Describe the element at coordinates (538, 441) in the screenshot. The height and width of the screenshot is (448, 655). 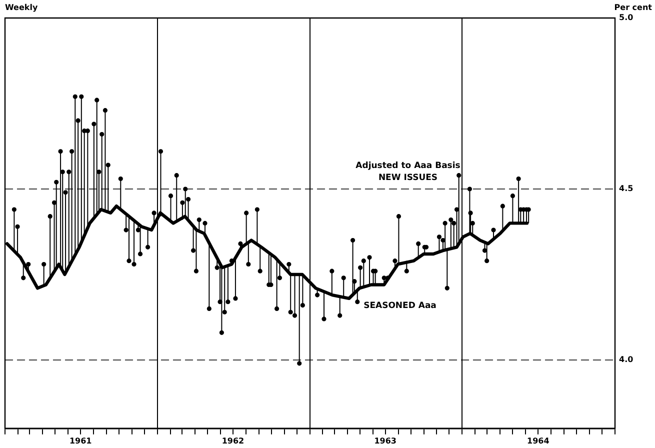
I see `x-tick-label: 1964` at that location.